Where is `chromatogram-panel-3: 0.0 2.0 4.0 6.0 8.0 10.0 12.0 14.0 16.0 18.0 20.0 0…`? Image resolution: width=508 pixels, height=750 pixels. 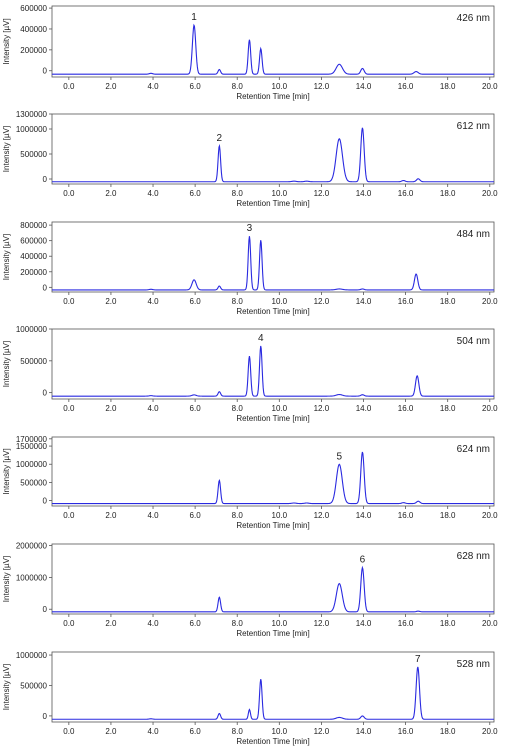 chromatogram-panel-3: 0.0 2.0 4.0 6.0 8.0 10.0 12.0 14.0 16.0 18.0 20.0 0… is located at coordinates (250, 268).